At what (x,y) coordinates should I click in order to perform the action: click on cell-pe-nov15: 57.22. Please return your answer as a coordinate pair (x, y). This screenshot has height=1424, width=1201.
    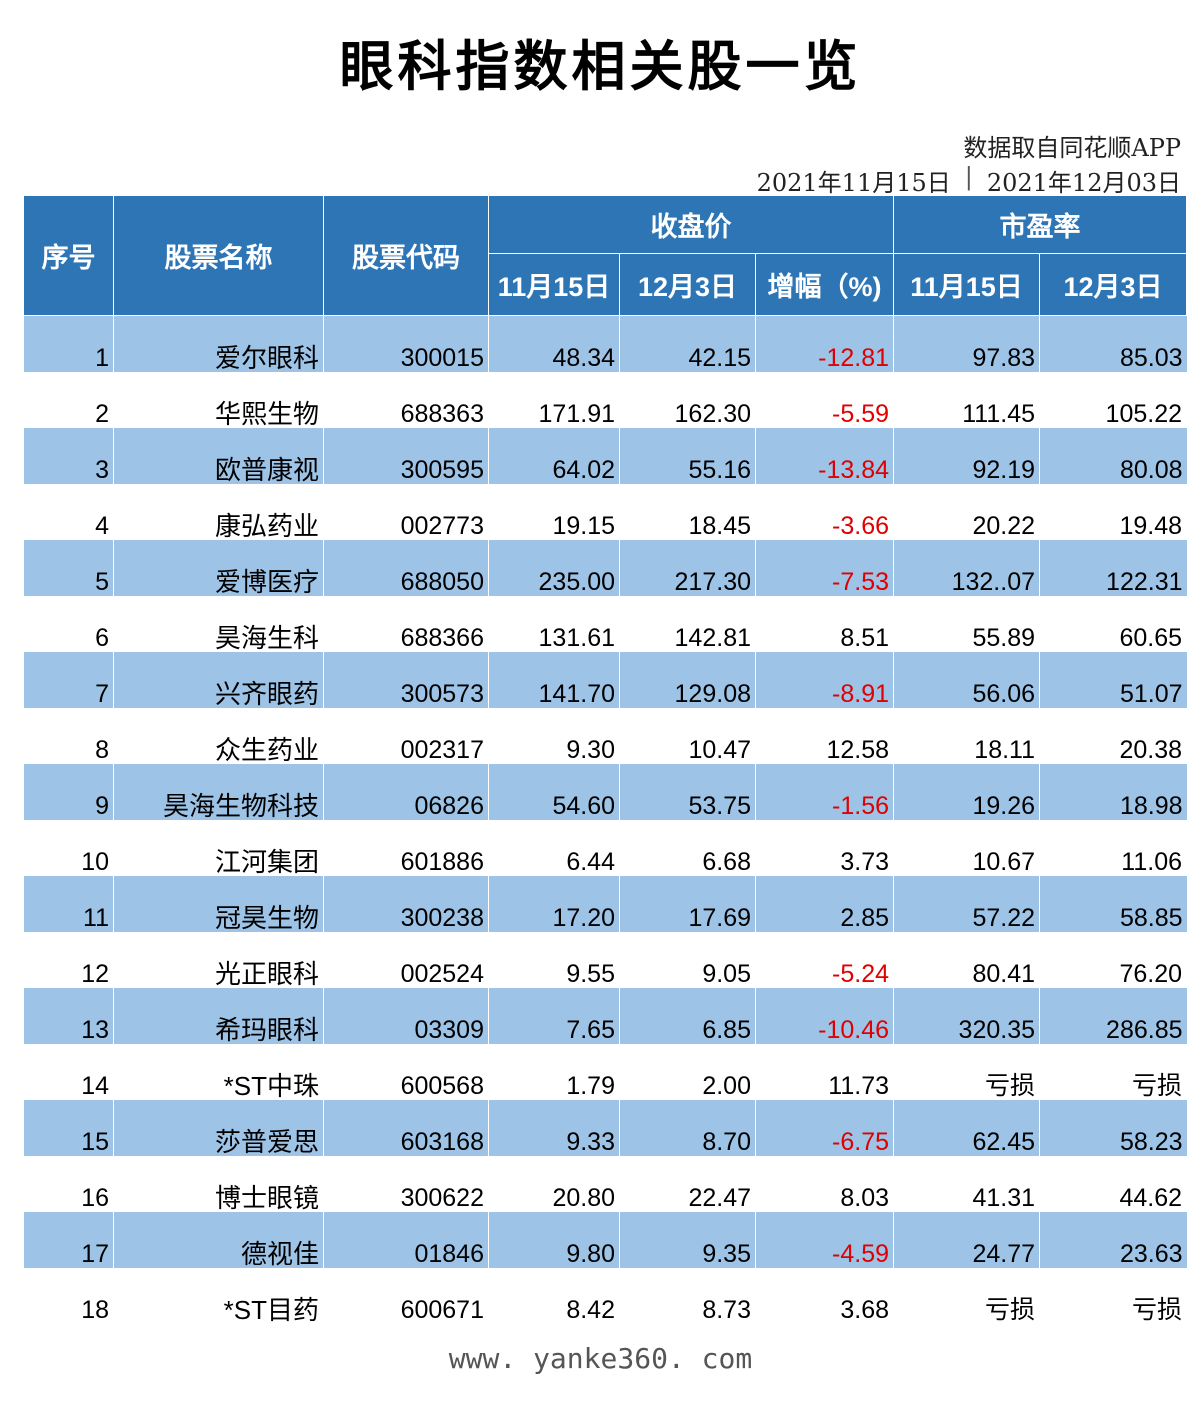
    Looking at the image, I should click on (967, 903).